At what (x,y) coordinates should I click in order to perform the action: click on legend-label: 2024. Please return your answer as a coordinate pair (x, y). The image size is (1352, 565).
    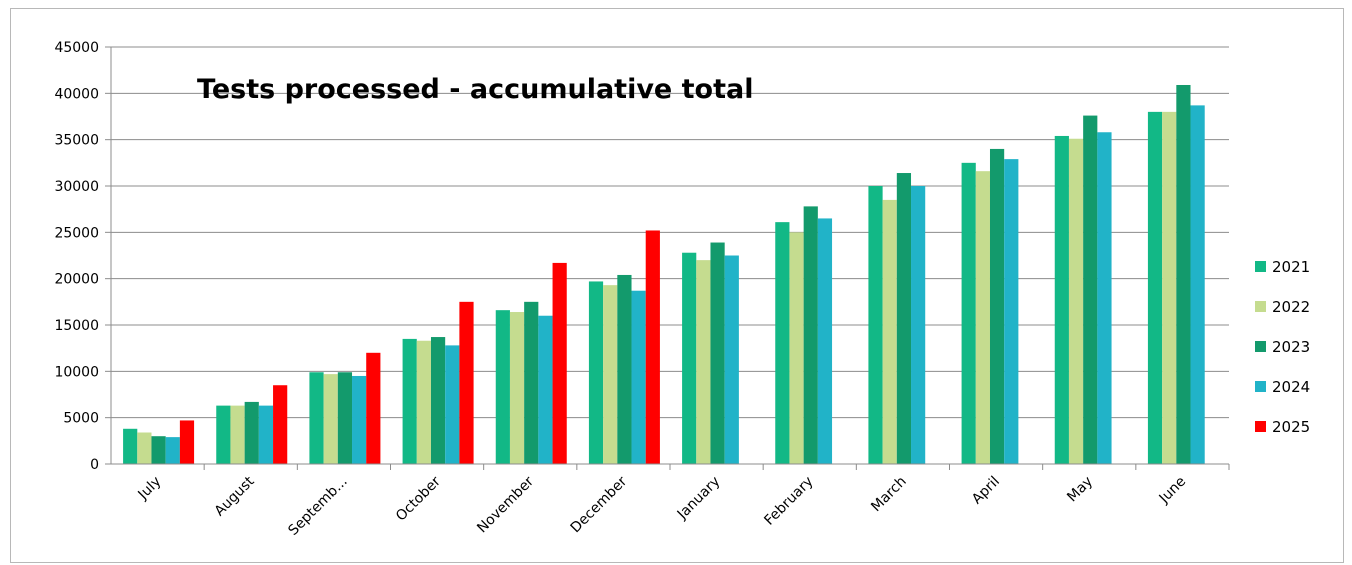
    Looking at the image, I should click on (1291, 387).